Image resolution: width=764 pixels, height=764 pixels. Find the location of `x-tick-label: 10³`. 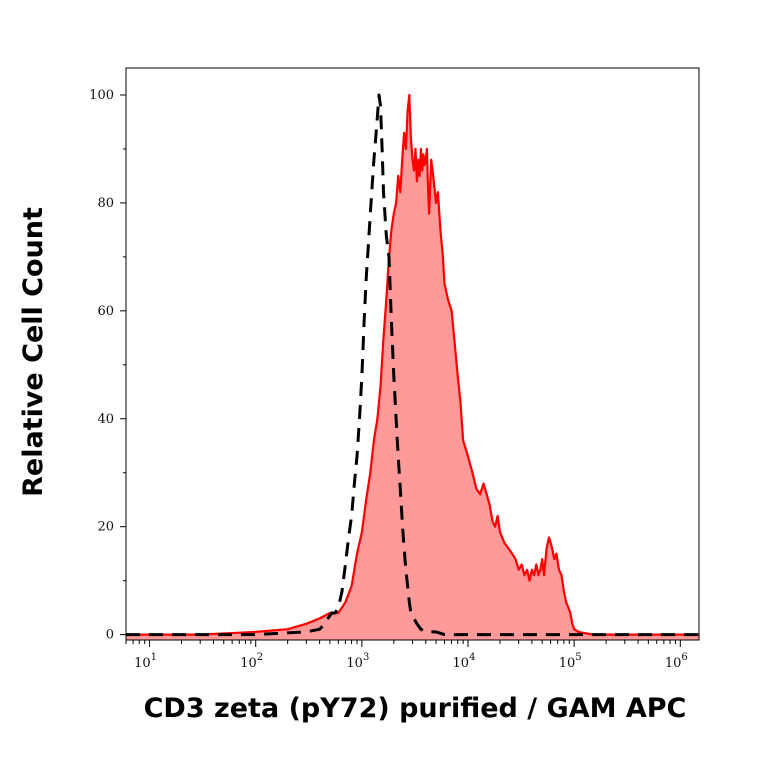

x-tick-label: 10³ is located at coordinates (357, 661).